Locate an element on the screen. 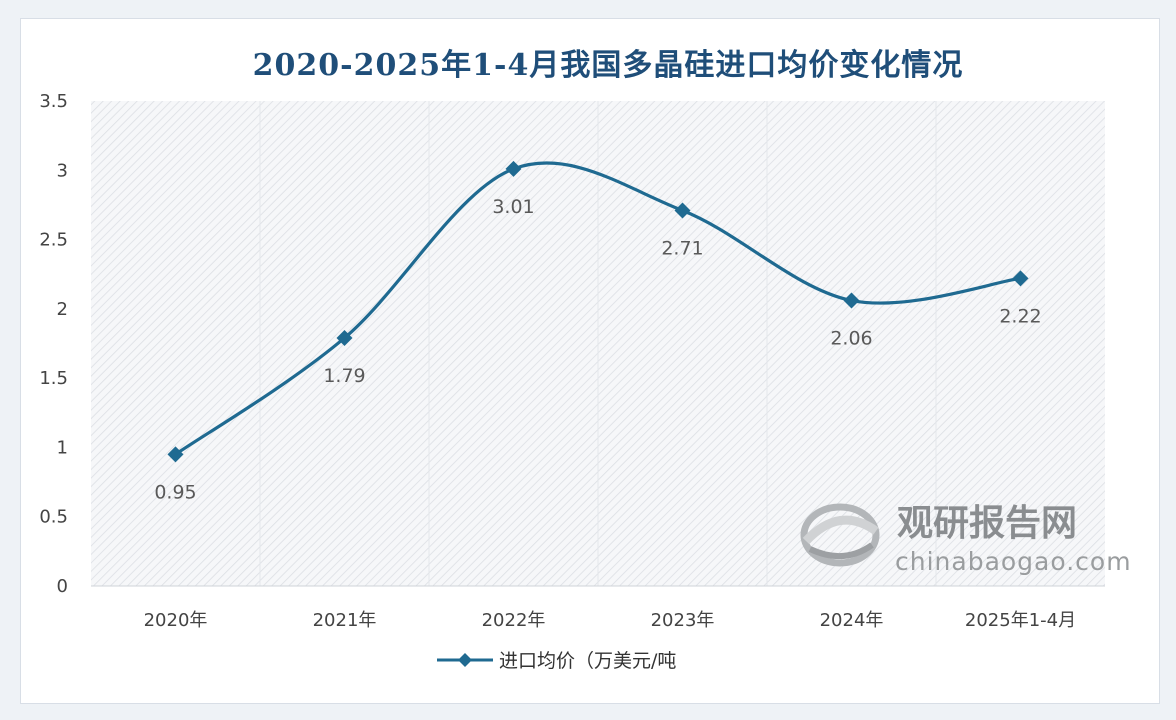  legend: 进口均价（万美元/吨 is located at coordinates (556, 661).